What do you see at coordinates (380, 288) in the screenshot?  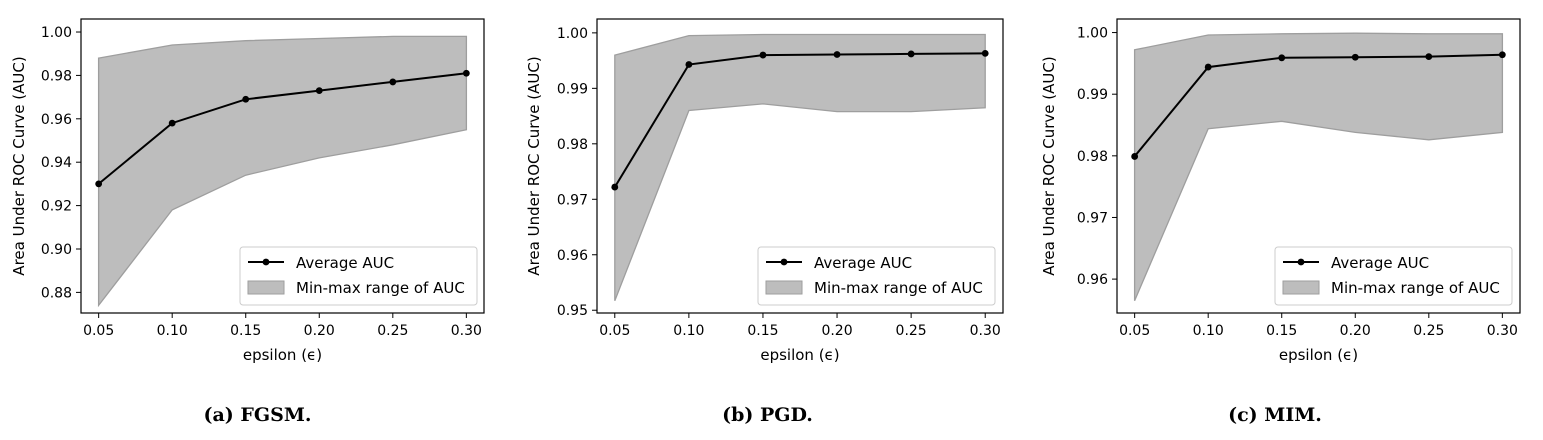 I see `legend-label-range-fgsm: Min-max range of AUC` at bounding box center [380, 288].